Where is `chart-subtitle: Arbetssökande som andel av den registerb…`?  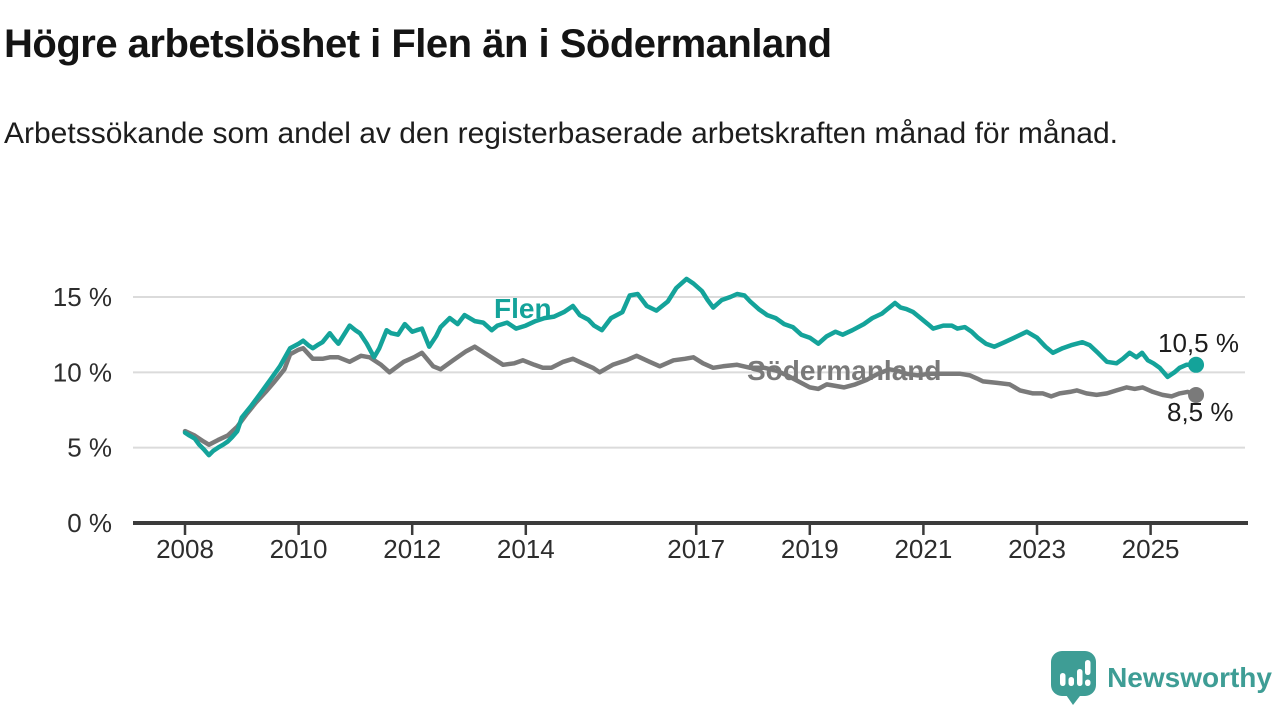
chart-subtitle: Arbetssökande som andel av den registerb… is located at coordinates (561, 133).